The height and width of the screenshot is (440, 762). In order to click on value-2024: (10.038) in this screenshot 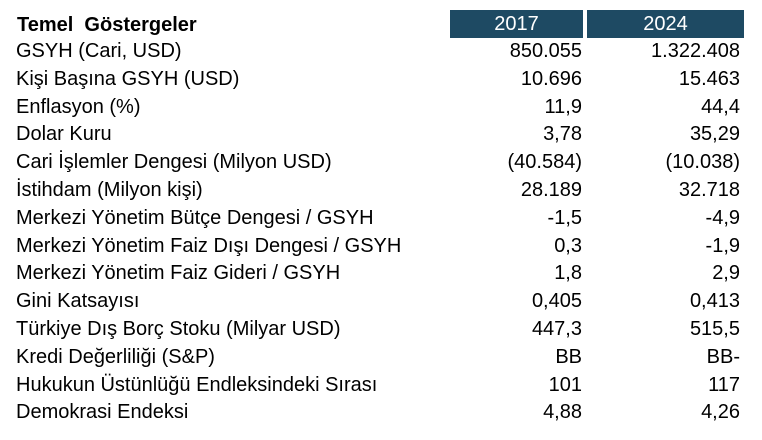, I will do `click(703, 162)`.